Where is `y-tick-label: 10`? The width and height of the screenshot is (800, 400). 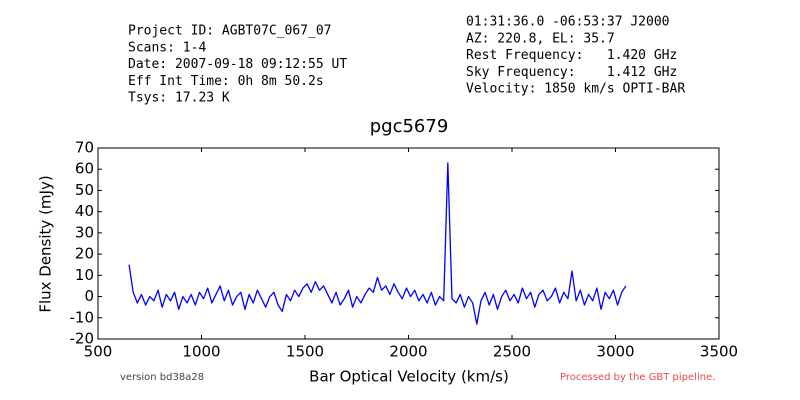
y-tick-label: 10 is located at coordinates (84, 275).